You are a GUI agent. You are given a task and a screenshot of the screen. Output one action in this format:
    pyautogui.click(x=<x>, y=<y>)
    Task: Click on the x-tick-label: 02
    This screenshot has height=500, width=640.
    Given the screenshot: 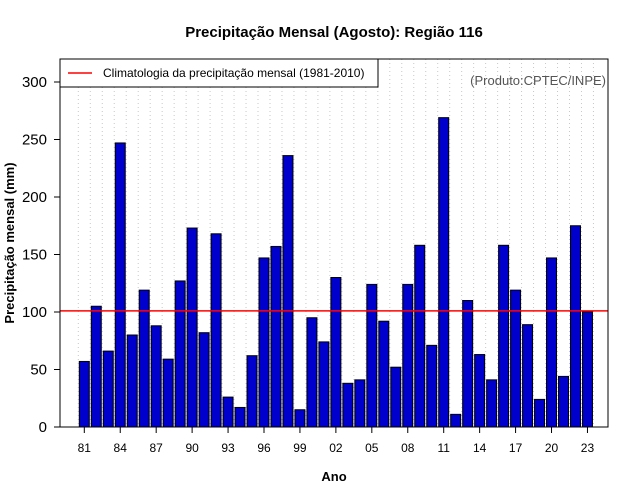 What is the action you would take?
    pyautogui.click(x=336, y=448)
    